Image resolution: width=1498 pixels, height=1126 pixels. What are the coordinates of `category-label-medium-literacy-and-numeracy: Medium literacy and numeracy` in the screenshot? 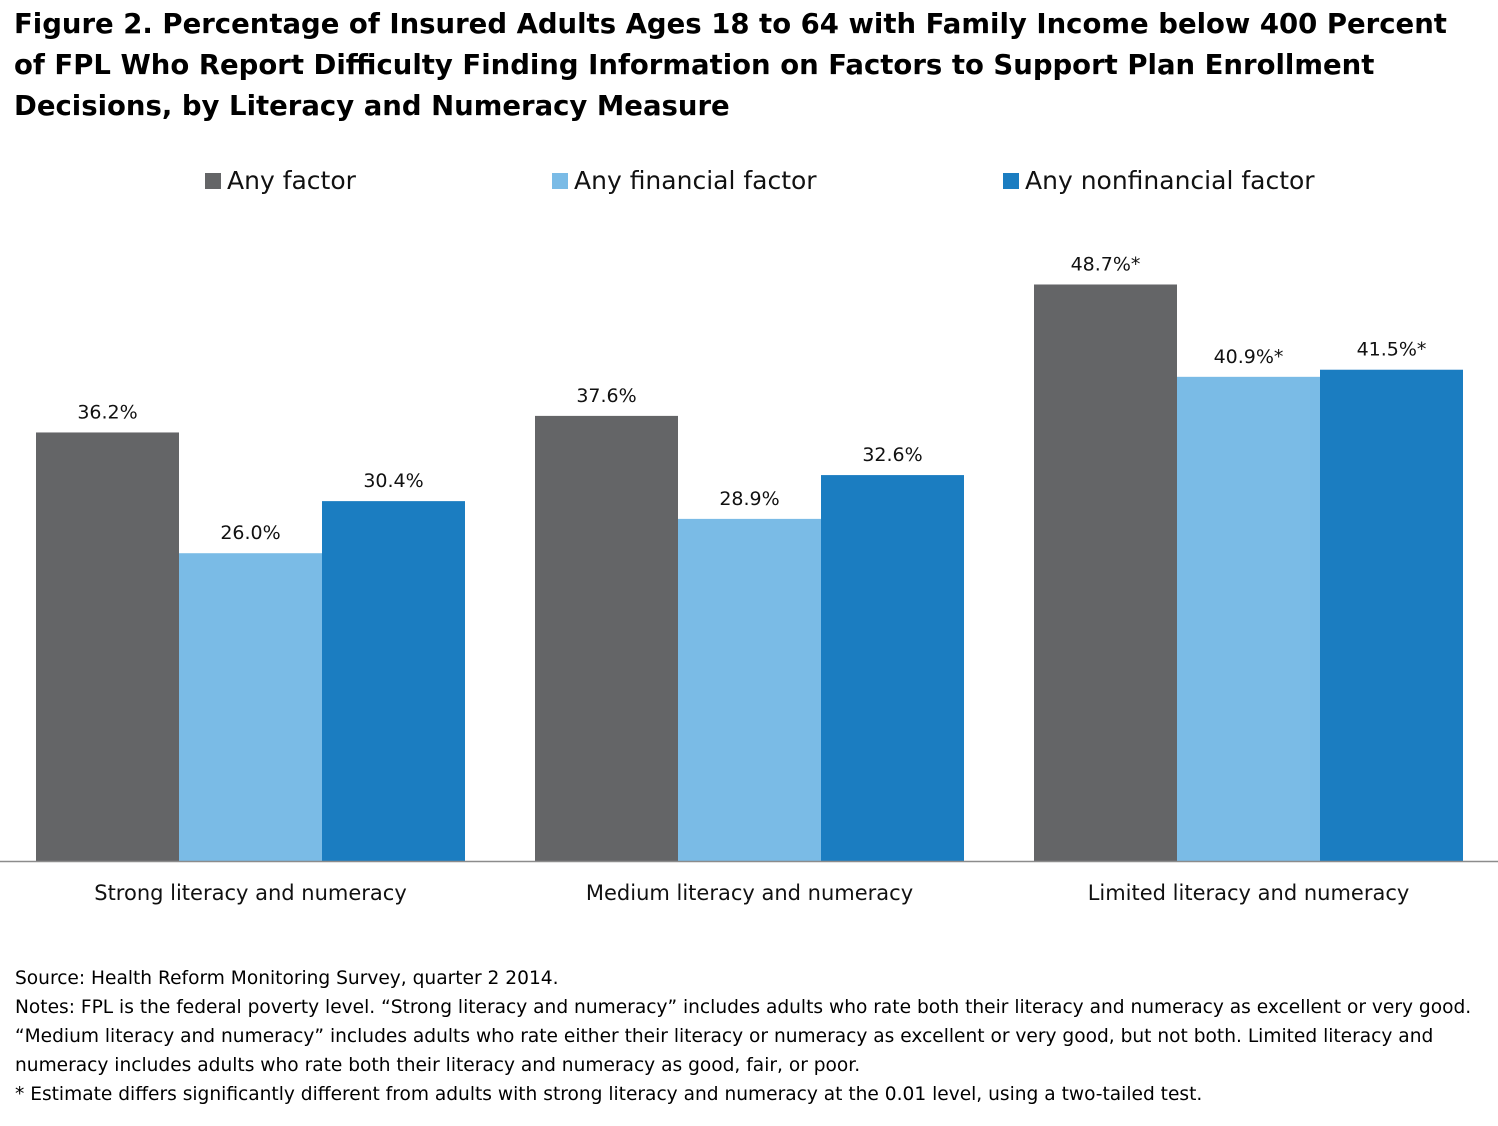 It's located at (749, 893).